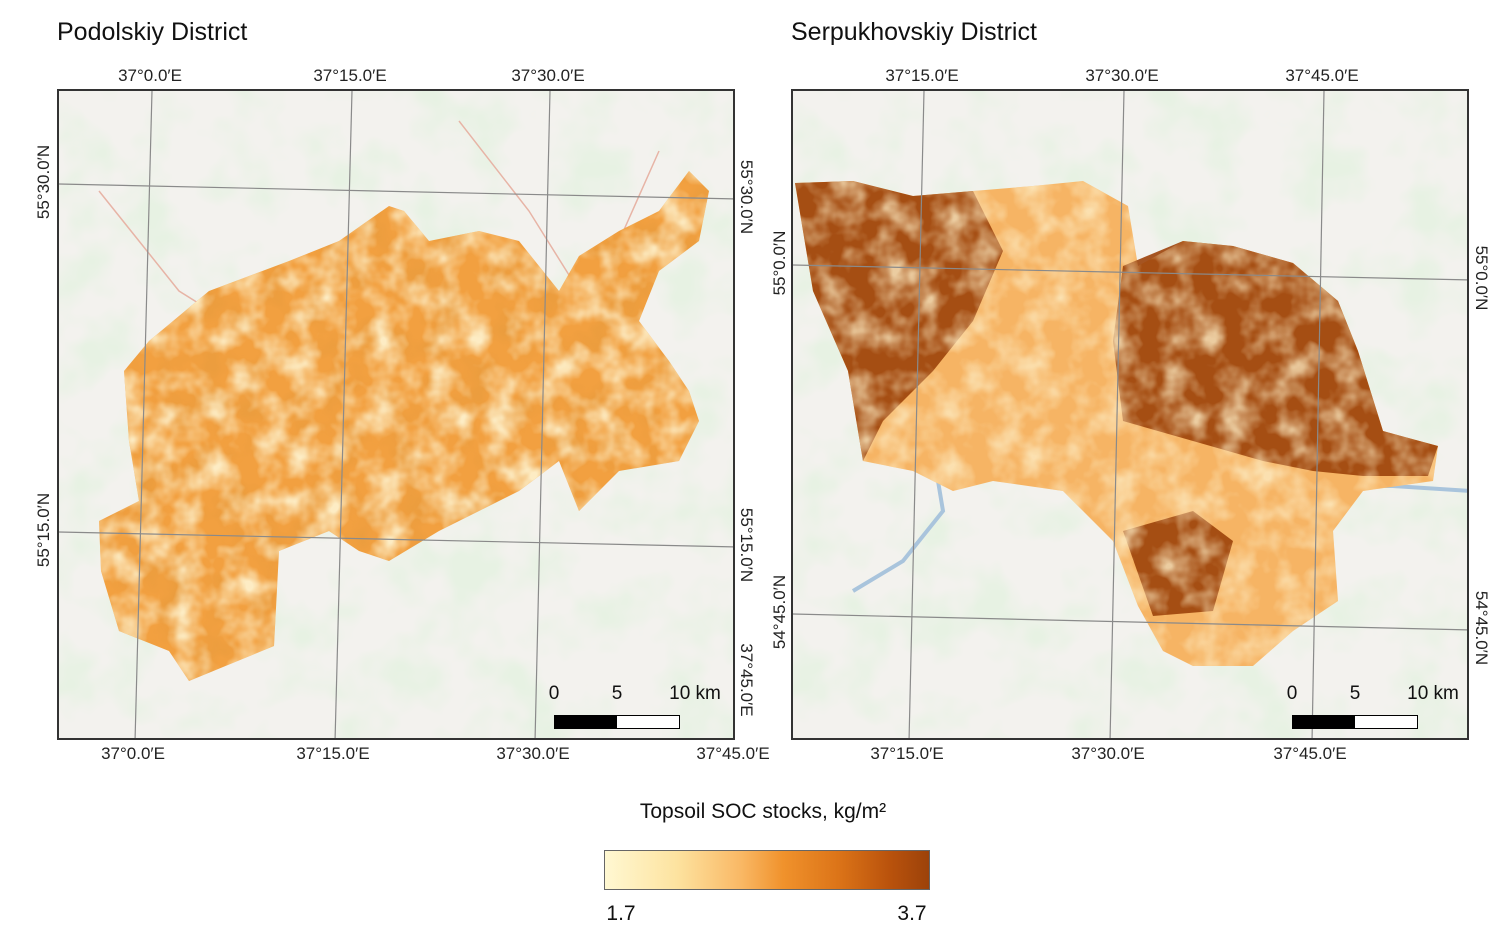 The width and height of the screenshot is (1505, 936). I want to click on legend-colorbar, so click(767, 870).